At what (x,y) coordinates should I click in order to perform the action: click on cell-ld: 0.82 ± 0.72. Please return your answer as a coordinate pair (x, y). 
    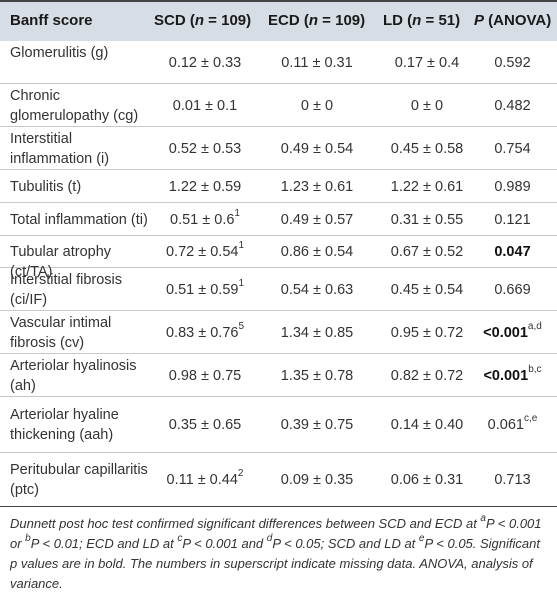
    Looking at the image, I should click on (427, 376).